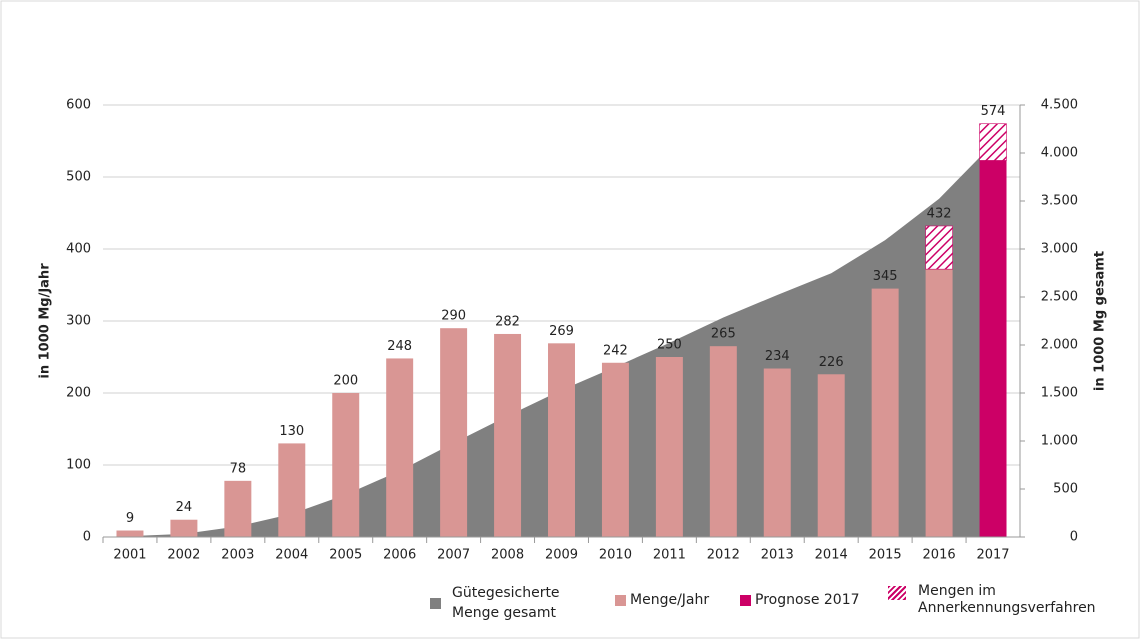  I want to click on data-label: 24, so click(184, 507).